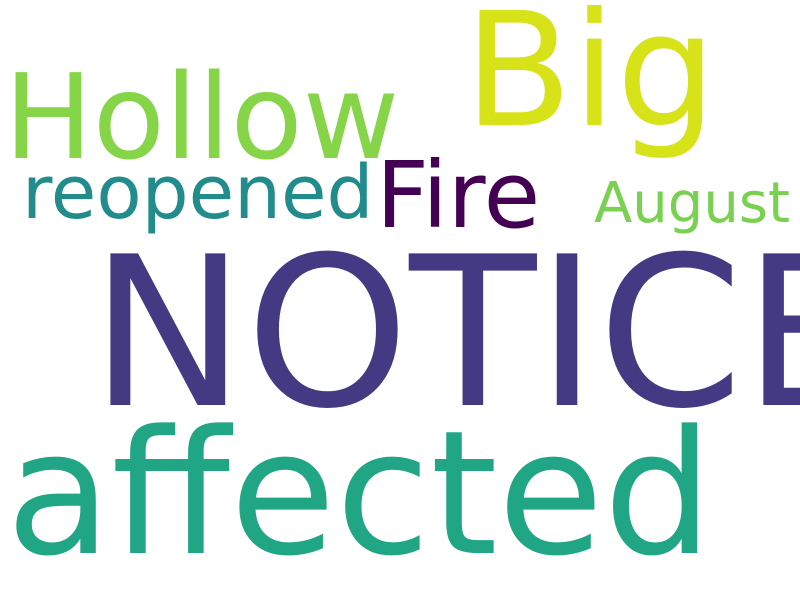 The height and width of the screenshot is (600, 800). Describe the element at coordinates (458, 195) in the screenshot. I see `word-fire: Fire` at that location.